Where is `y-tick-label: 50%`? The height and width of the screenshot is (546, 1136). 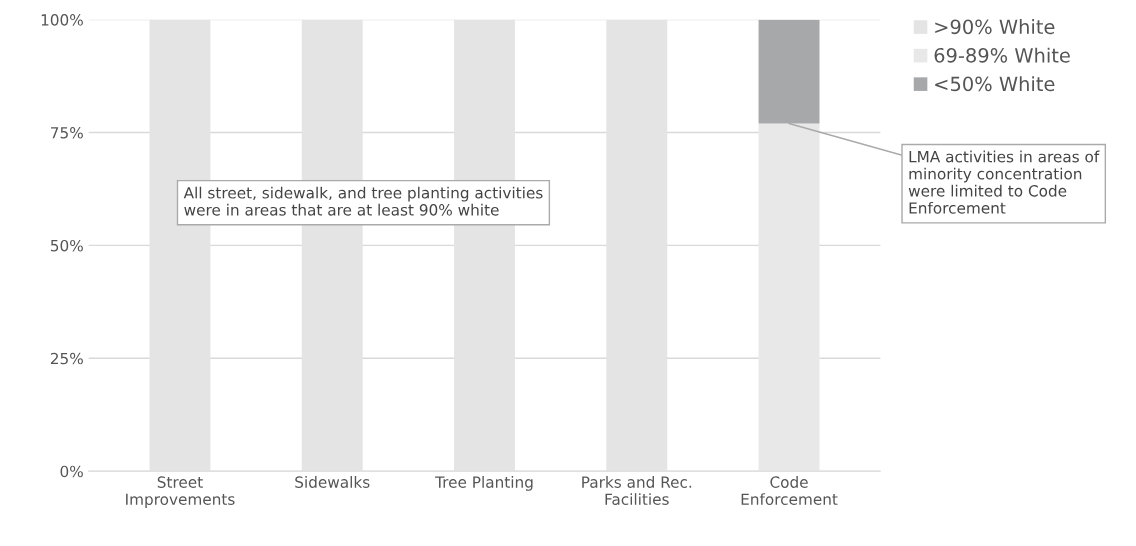 y-tick-label: 50% is located at coordinates (66, 245).